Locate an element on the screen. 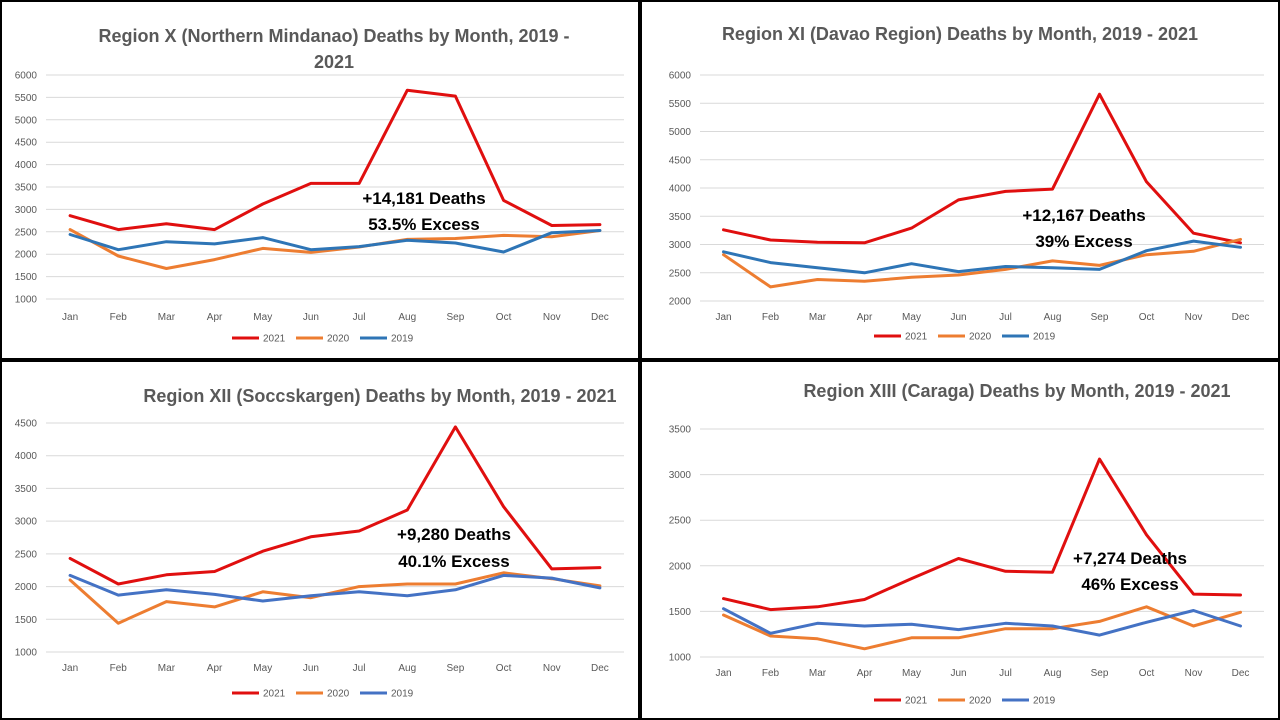 This screenshot has width=1280, height=720. chart-title: 2021 is located at coordinates (334, 62).